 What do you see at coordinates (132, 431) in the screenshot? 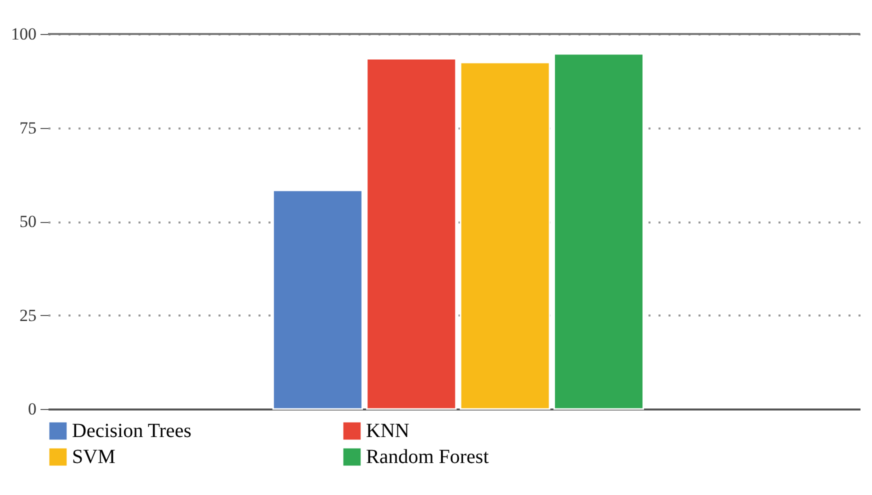
I see `legend-label: Decision Trees` at bounding box center [132, 431].